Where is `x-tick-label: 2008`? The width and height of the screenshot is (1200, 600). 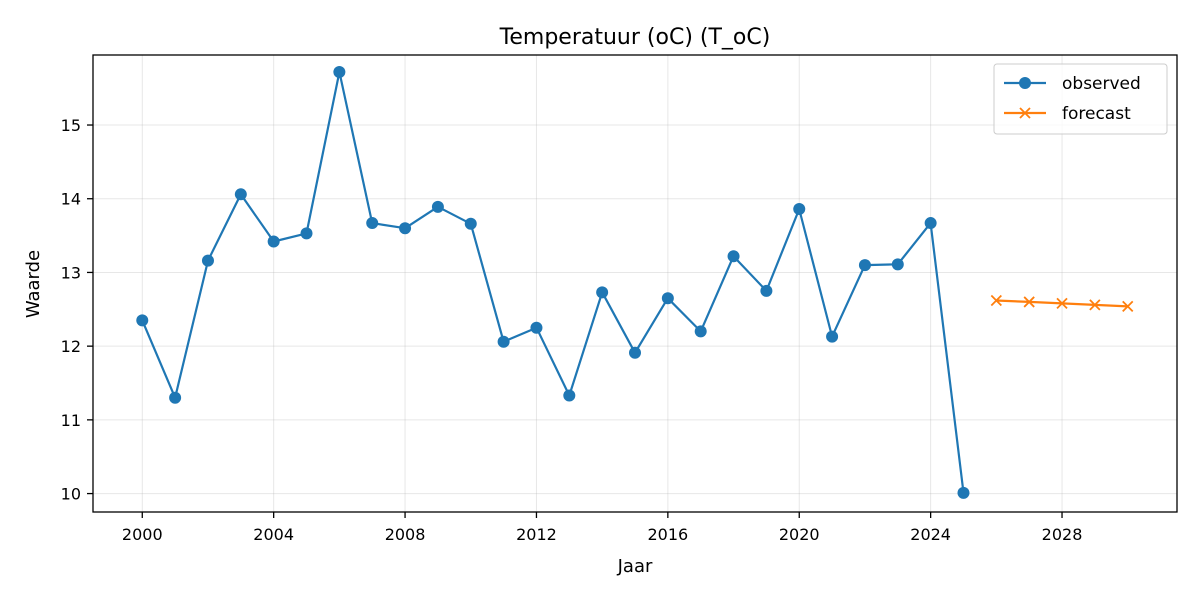
x-tick-label: 2008 is located at coordinates (405, 534).